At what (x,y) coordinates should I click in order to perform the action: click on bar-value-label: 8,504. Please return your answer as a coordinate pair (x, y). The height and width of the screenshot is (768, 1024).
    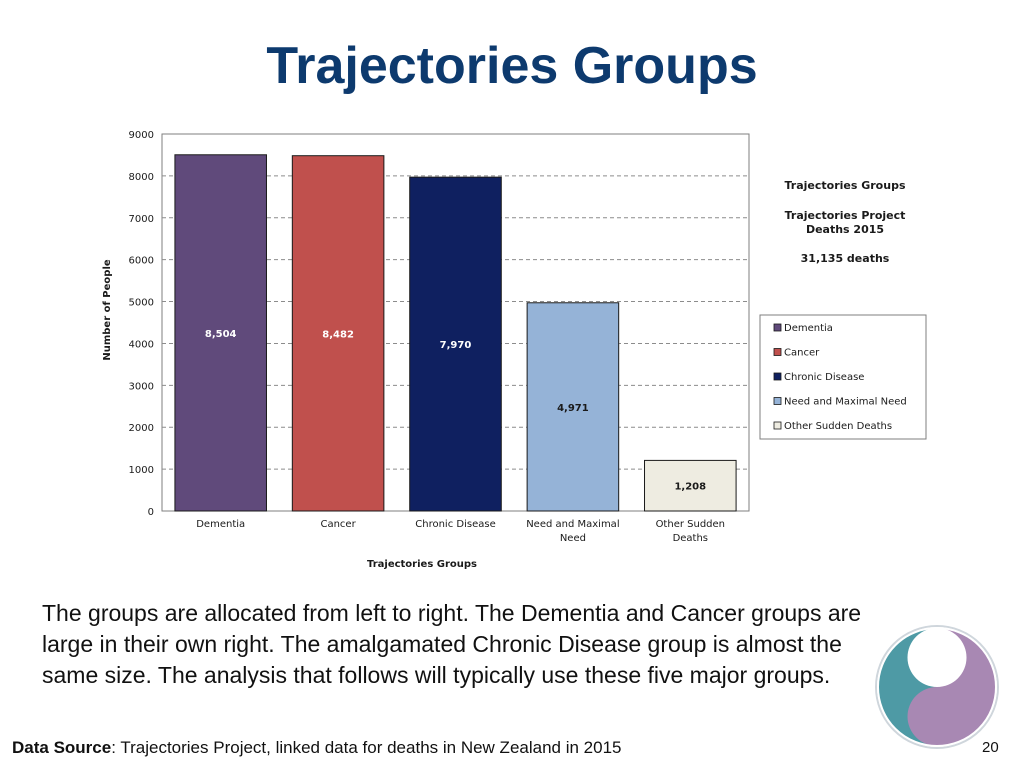
    Looking at the image, I should click on (221, 334).